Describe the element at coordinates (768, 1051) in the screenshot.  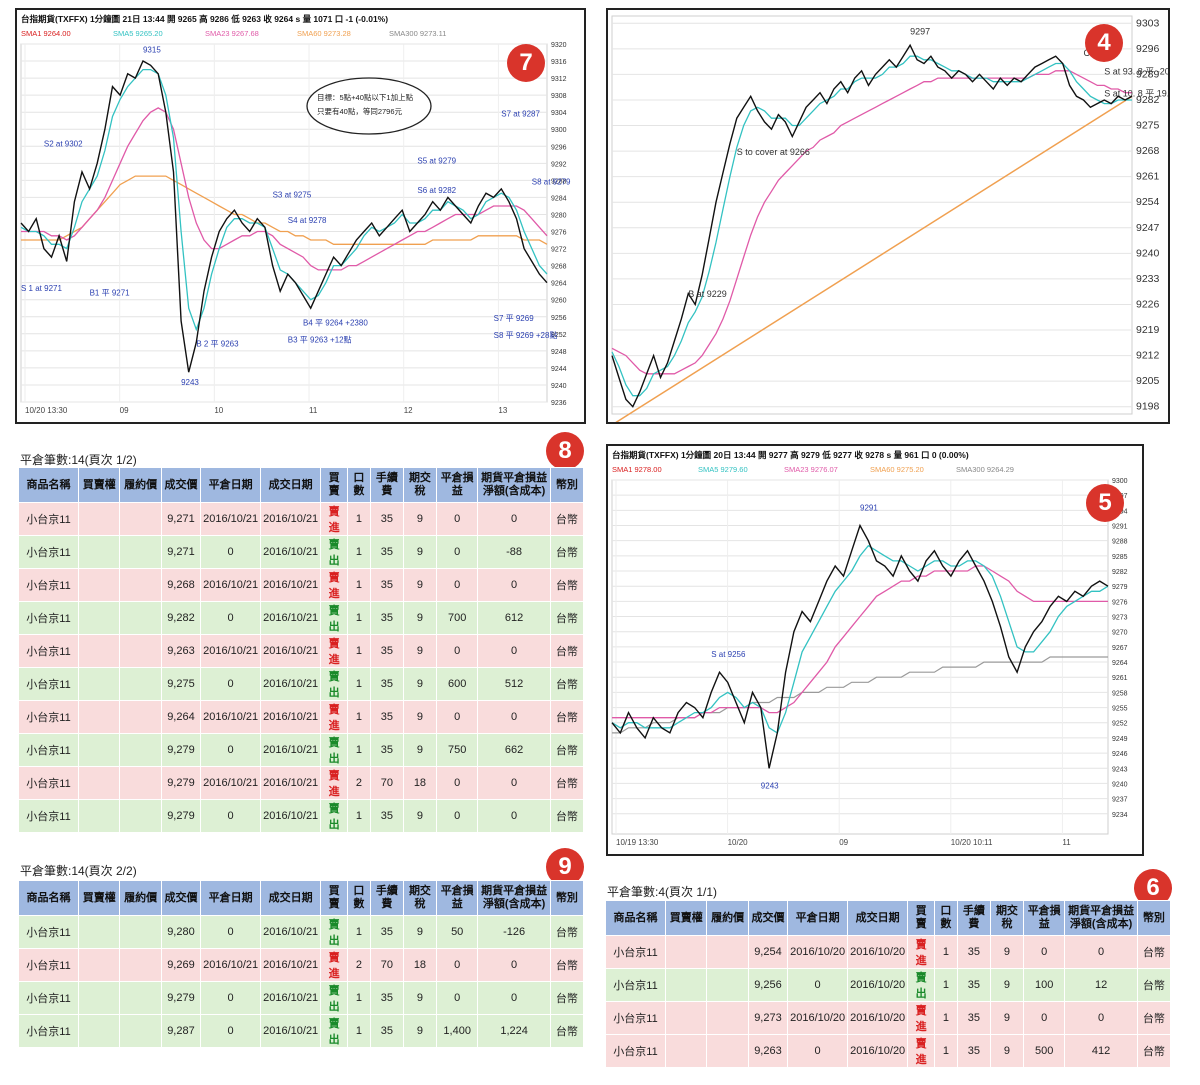
I see `table-cell: 9,263` at that location.